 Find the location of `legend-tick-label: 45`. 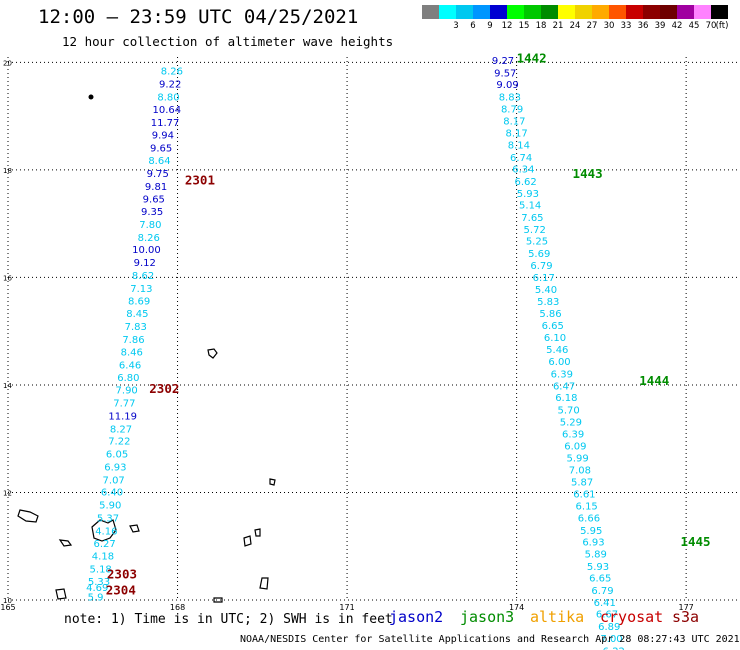

legend-tick-label: 45 is located at coordinates (694, 26).